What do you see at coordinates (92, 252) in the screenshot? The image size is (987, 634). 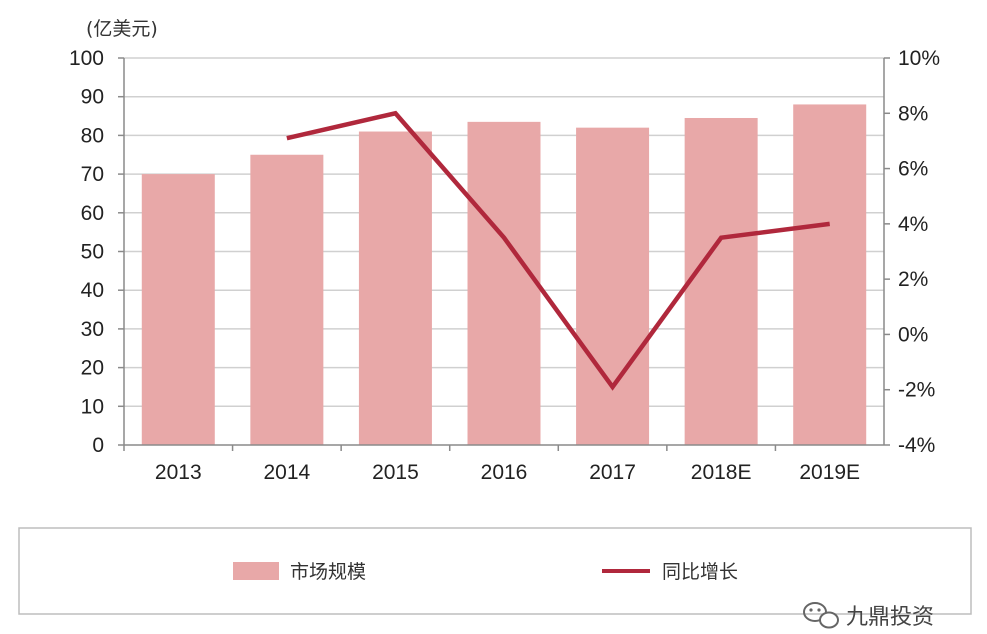 I see `y-left-tick-label: 50` at bounding box center [92, 252].